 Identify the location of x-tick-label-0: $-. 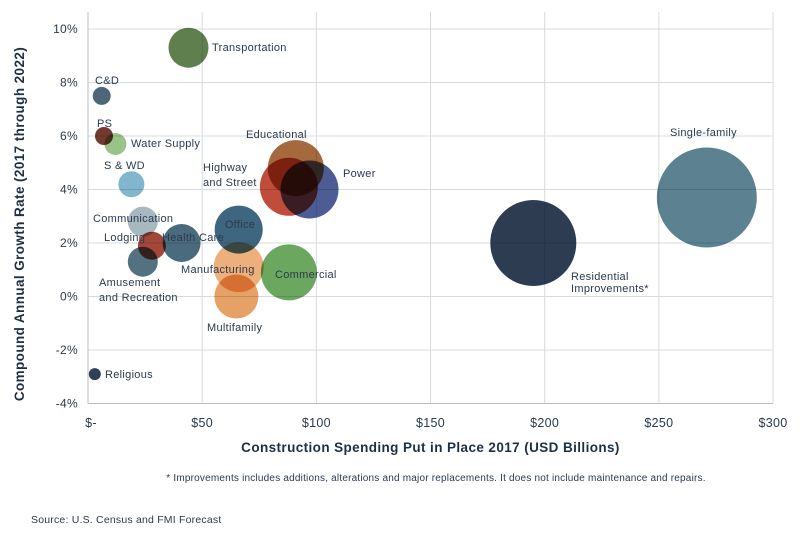
(91, 423).